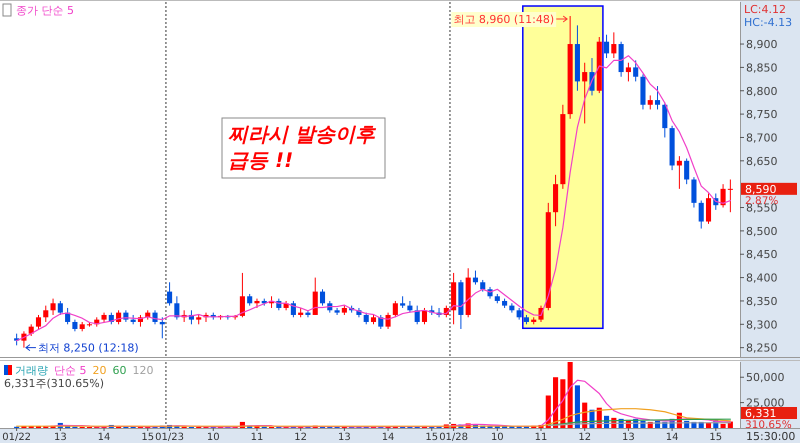  Describe the element at coordinates (17, 437) in the screenshot. I see `x-tick-label: 01/22` at that location.